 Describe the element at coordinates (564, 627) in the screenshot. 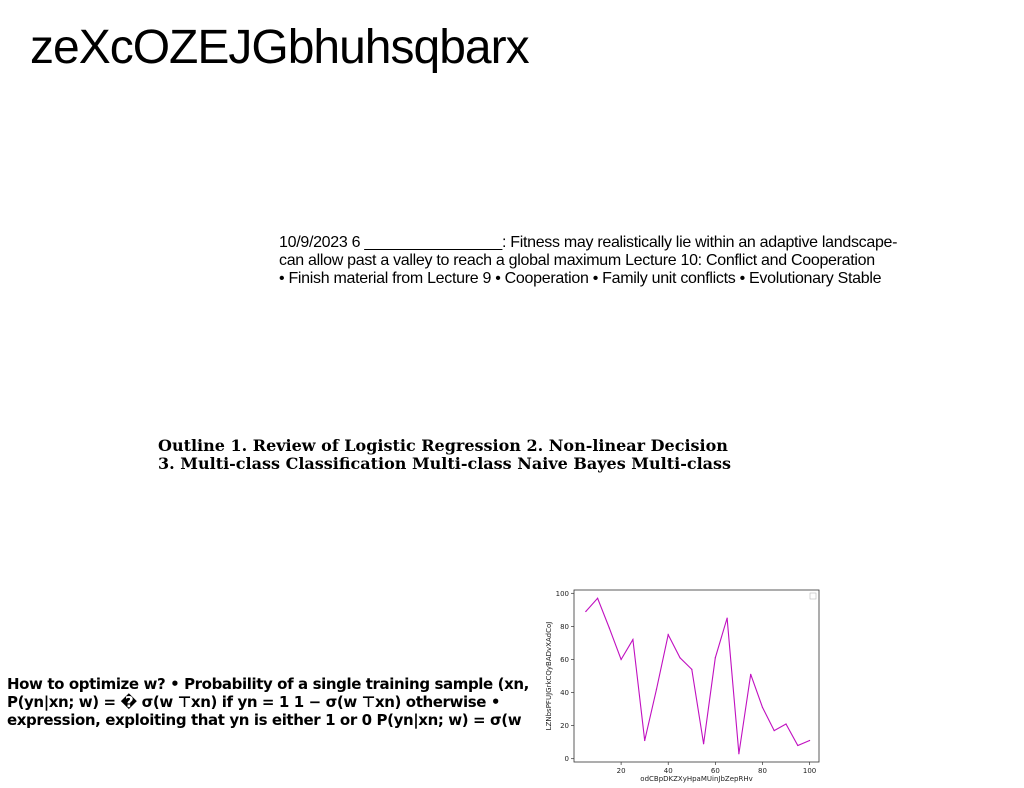

I see `y-tick-label: 80` at that location.